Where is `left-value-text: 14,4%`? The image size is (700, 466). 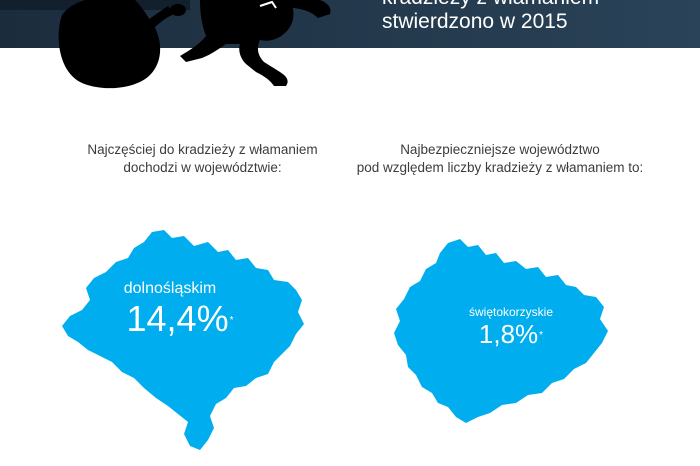
left-value-text: 14,4% is located at coordinates (177, 318).